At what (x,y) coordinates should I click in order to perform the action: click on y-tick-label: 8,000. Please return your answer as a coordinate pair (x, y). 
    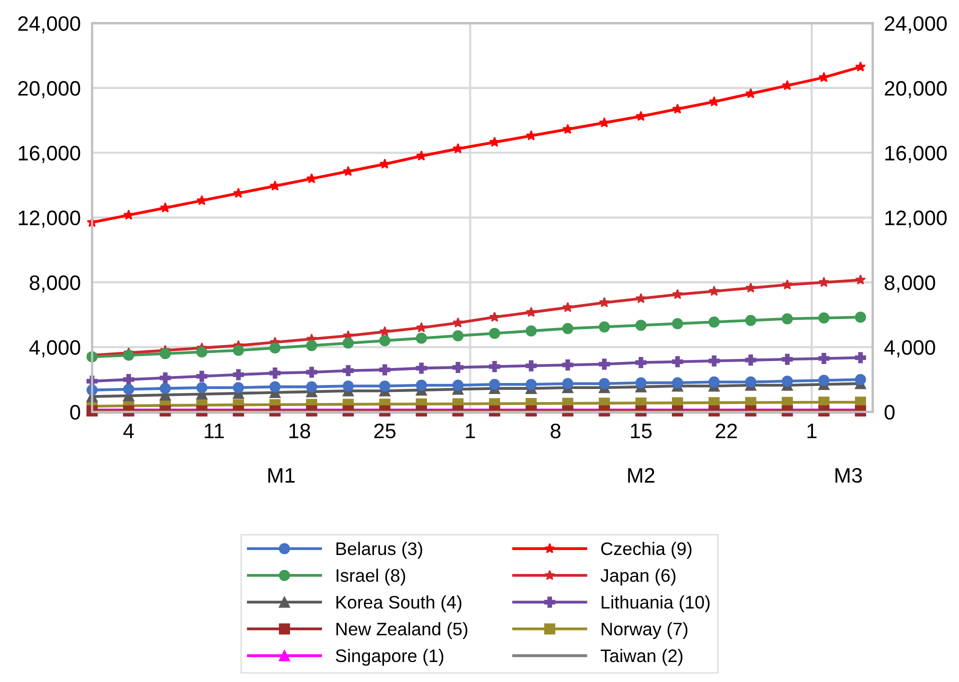
    Looking at the image, I should click on (55, 284).